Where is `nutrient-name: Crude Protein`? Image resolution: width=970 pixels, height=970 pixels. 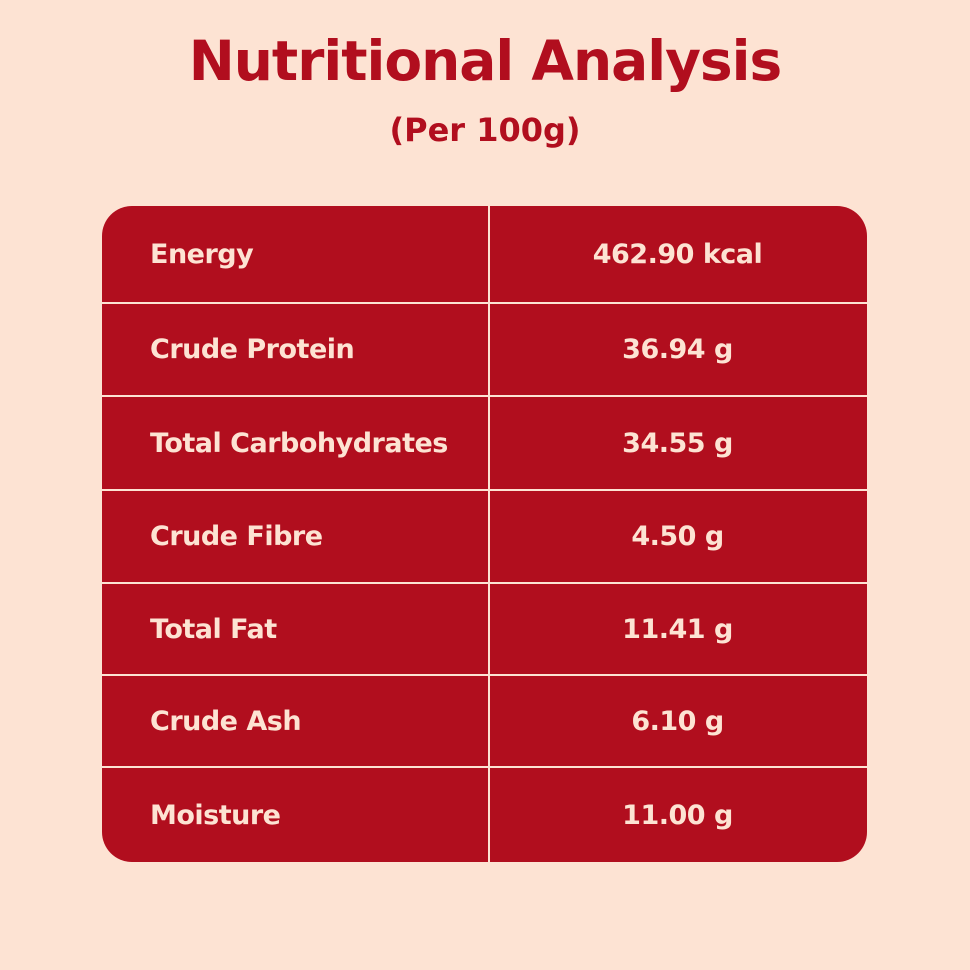
nutrient-name: Crude Protein is located at coordinates (252, 349).